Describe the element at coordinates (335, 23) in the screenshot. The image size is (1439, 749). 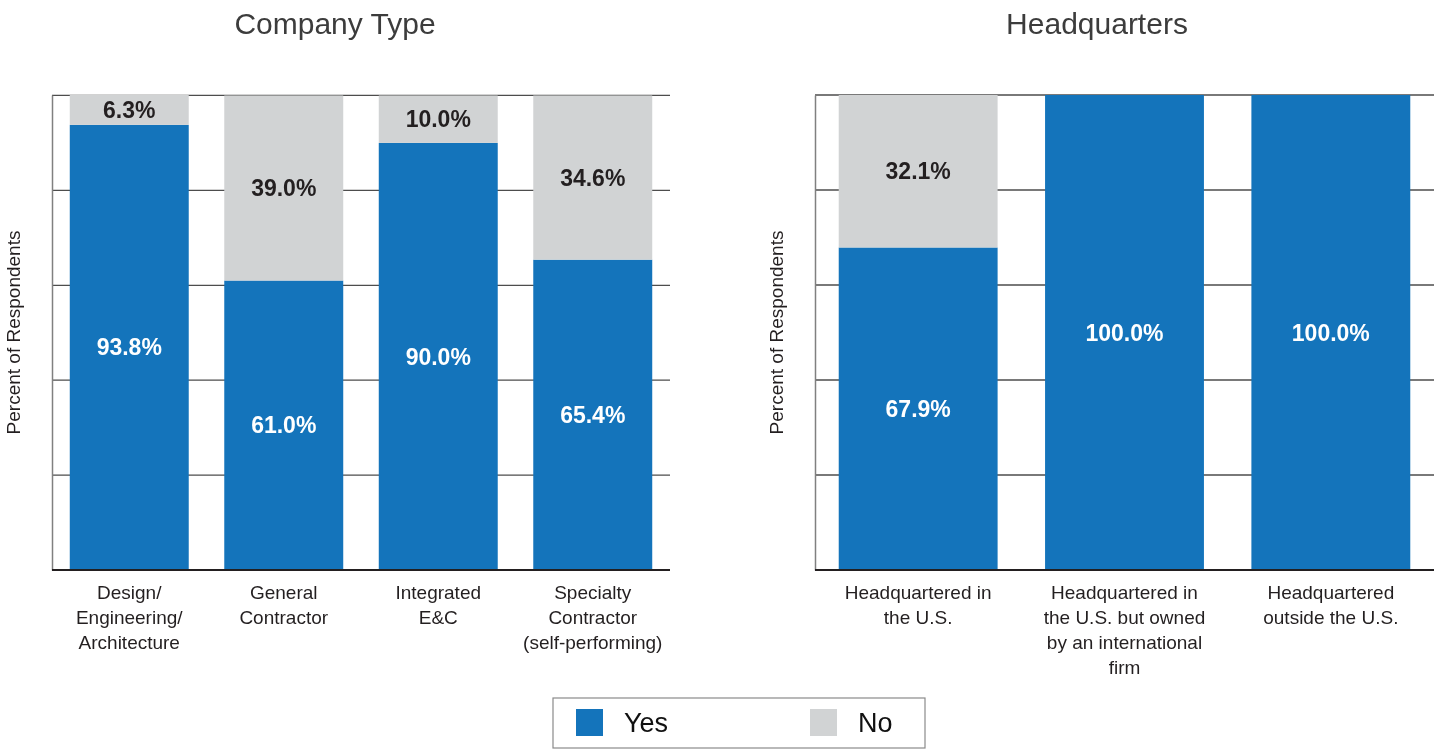
I see `chart-title: Company Type` at that location.